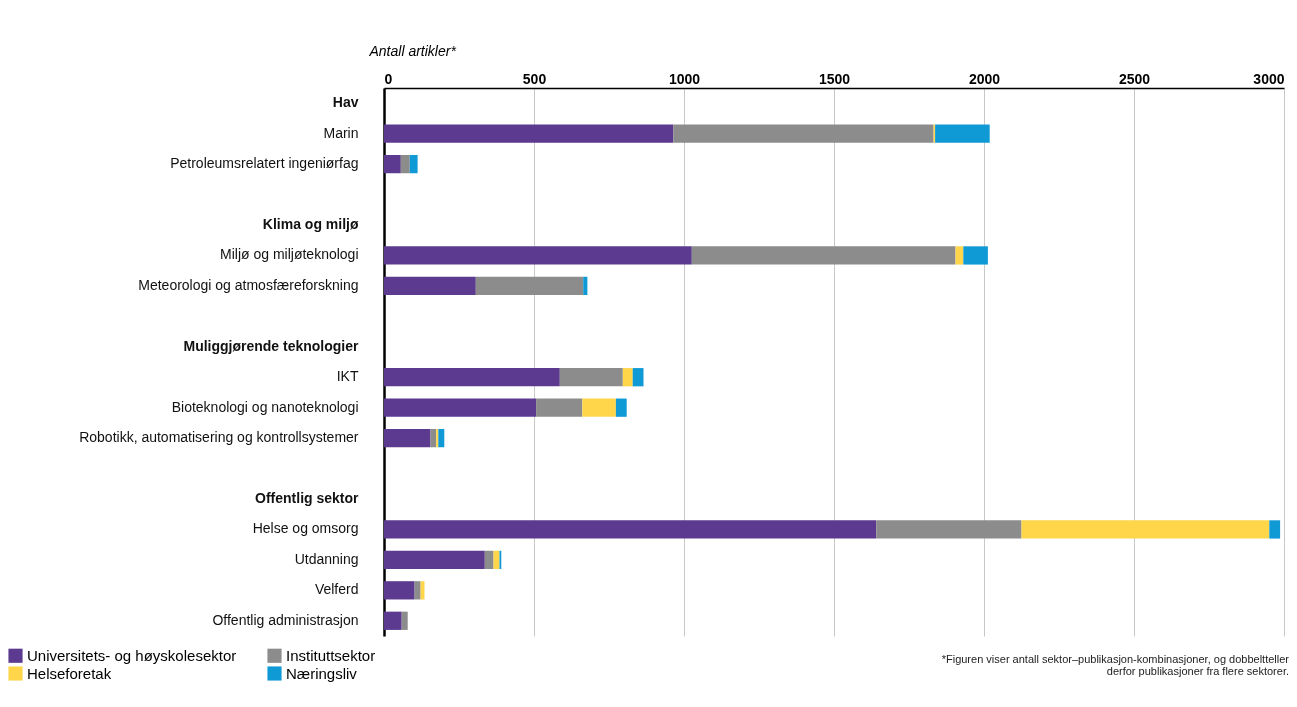  I want to click on y-tick-label: Offentlig administrasjon, so click(285, 619).